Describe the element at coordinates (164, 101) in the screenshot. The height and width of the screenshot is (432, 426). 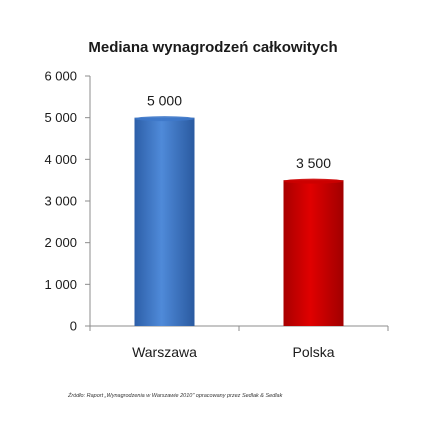
I see `data-label: 5 000` at that location.